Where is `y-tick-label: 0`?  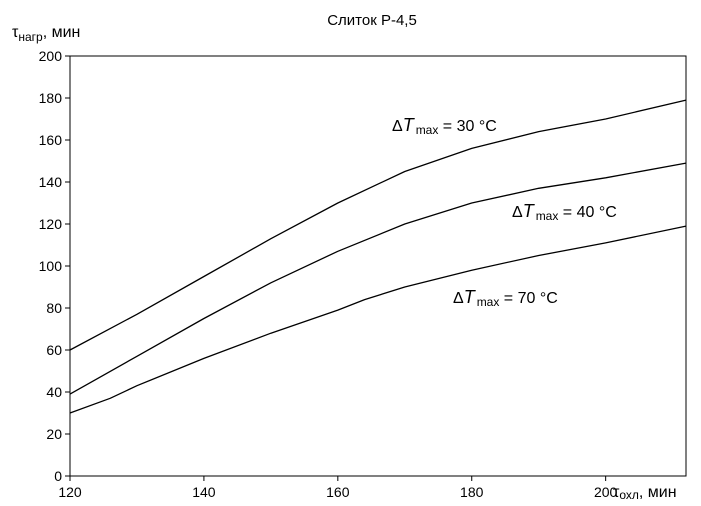
y-tick-label: 0 is located at coordinates (58, 476).